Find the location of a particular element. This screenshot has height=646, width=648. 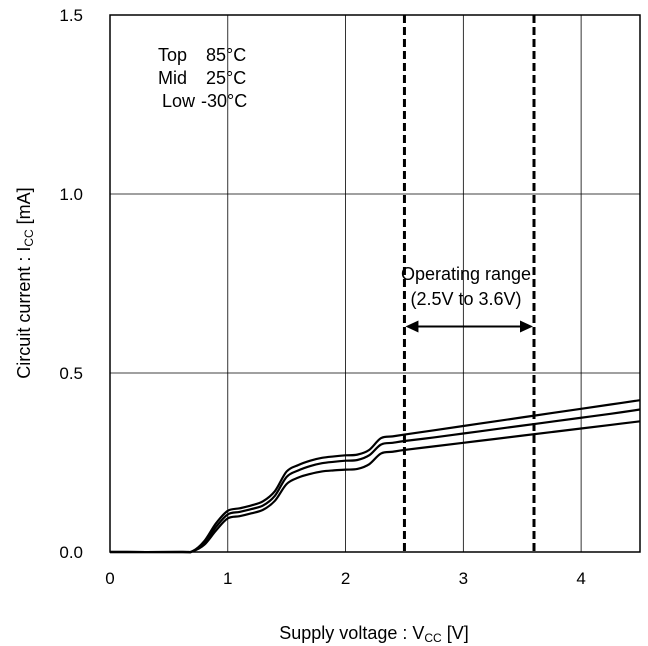

x-tick-label: 3 is located at coordinates (463, 578).